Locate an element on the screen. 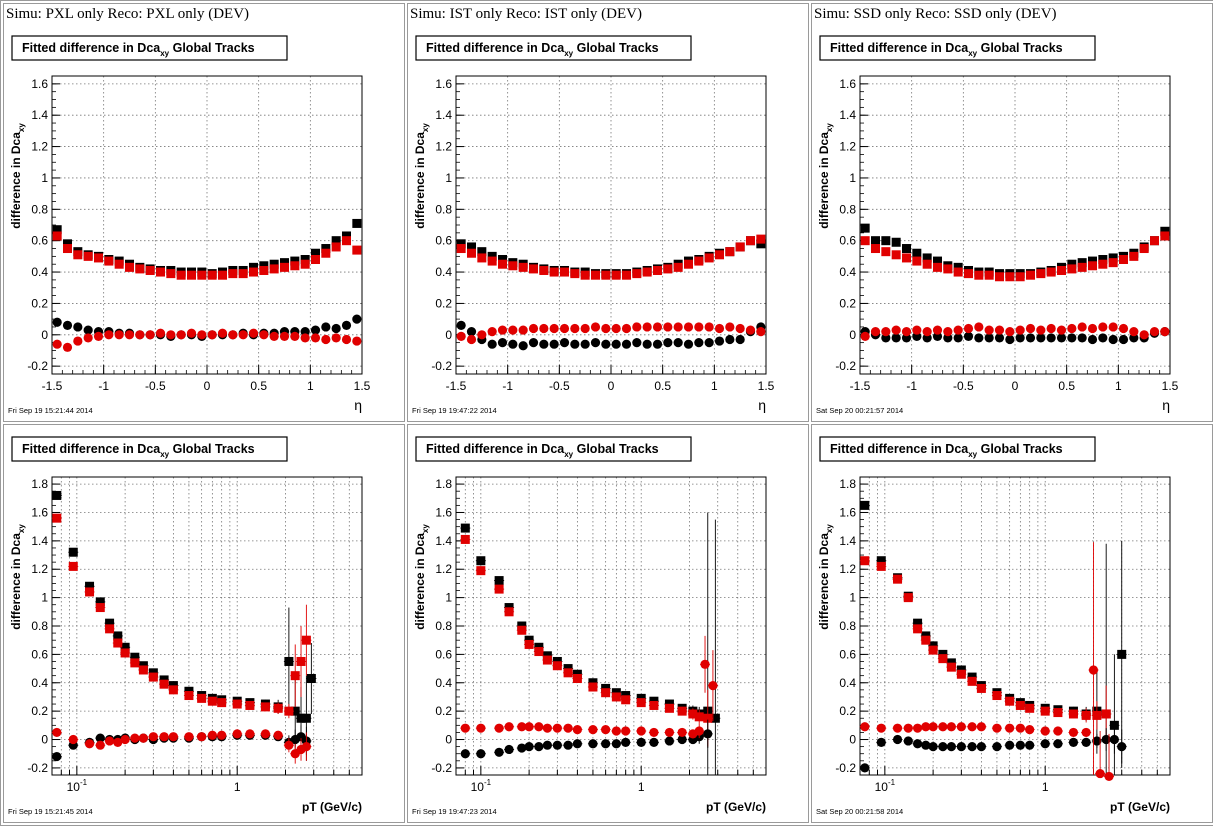 The height and width of the screenshot is (826, 1213). x-tick-label: -0.5 is located at coordinates (963, 386).